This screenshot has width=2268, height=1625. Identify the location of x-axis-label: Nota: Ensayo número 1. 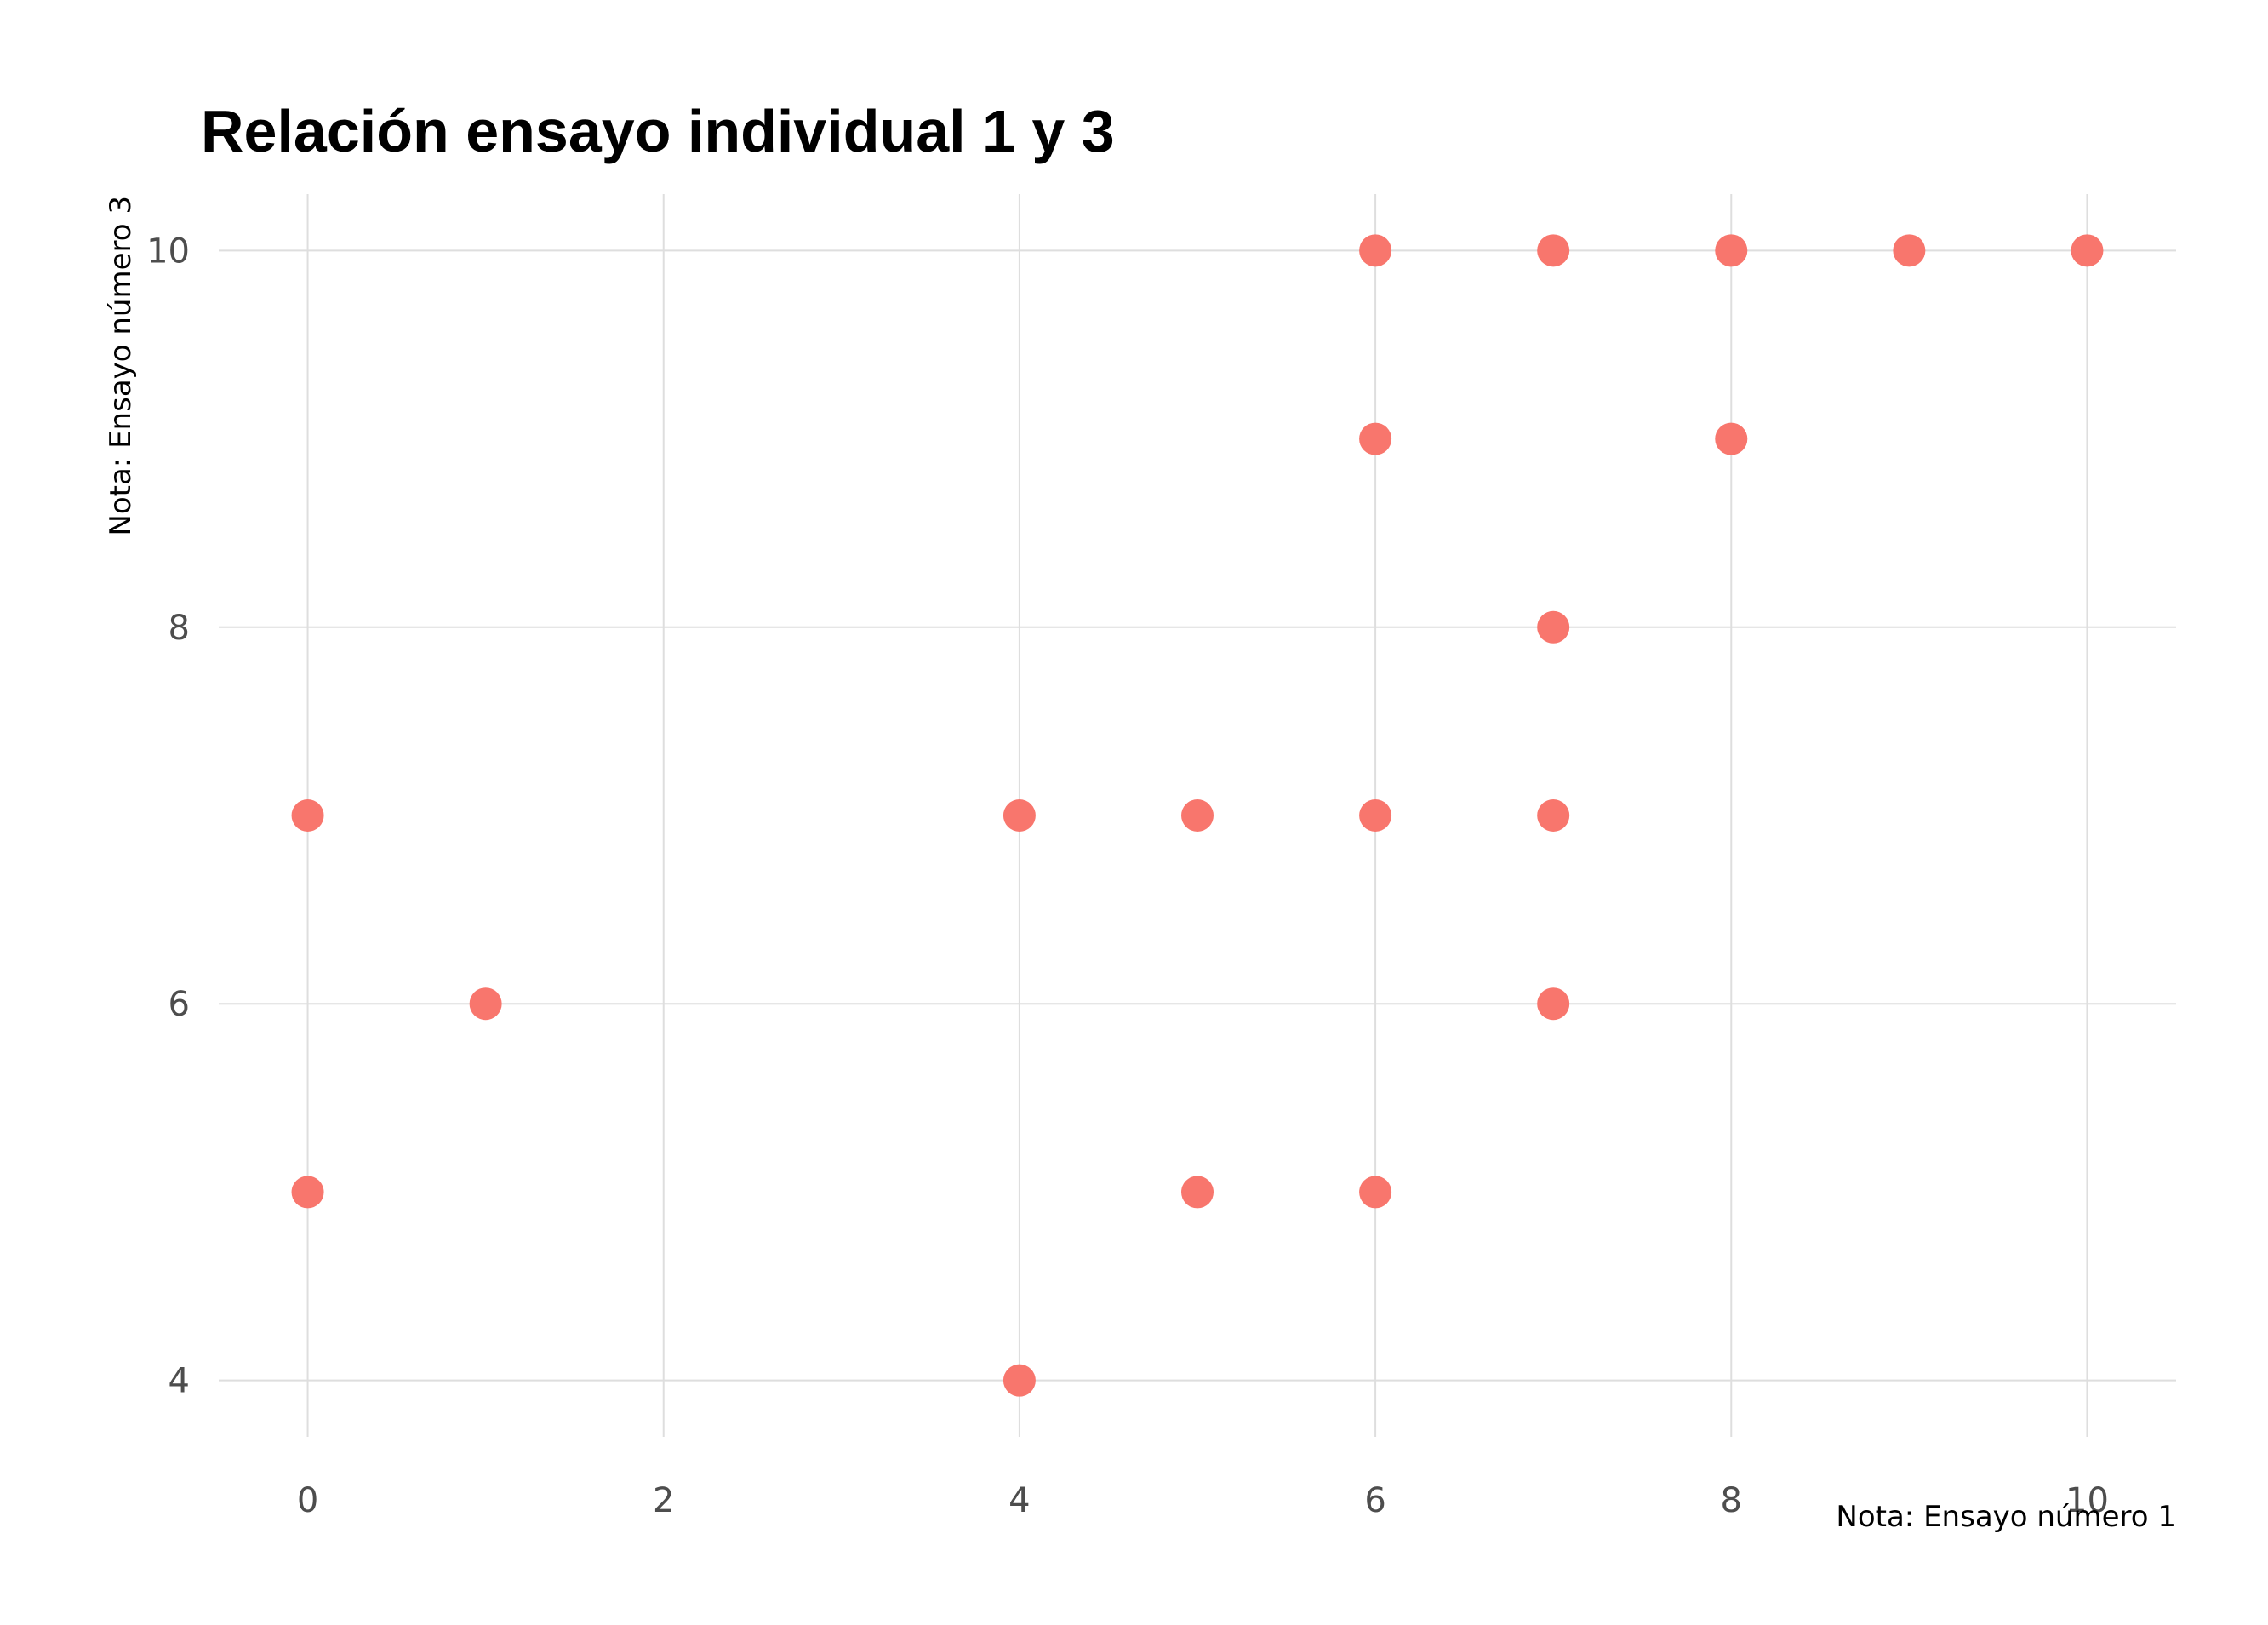
(2006, 1517).